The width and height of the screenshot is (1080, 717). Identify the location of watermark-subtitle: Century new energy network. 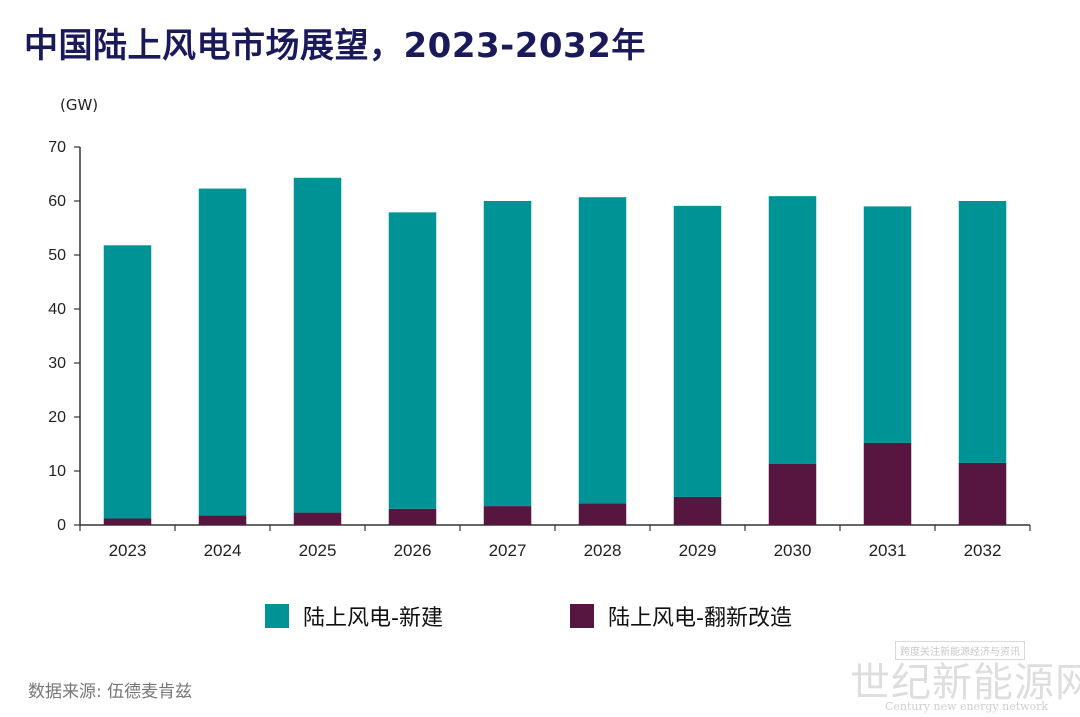
(967, 706).